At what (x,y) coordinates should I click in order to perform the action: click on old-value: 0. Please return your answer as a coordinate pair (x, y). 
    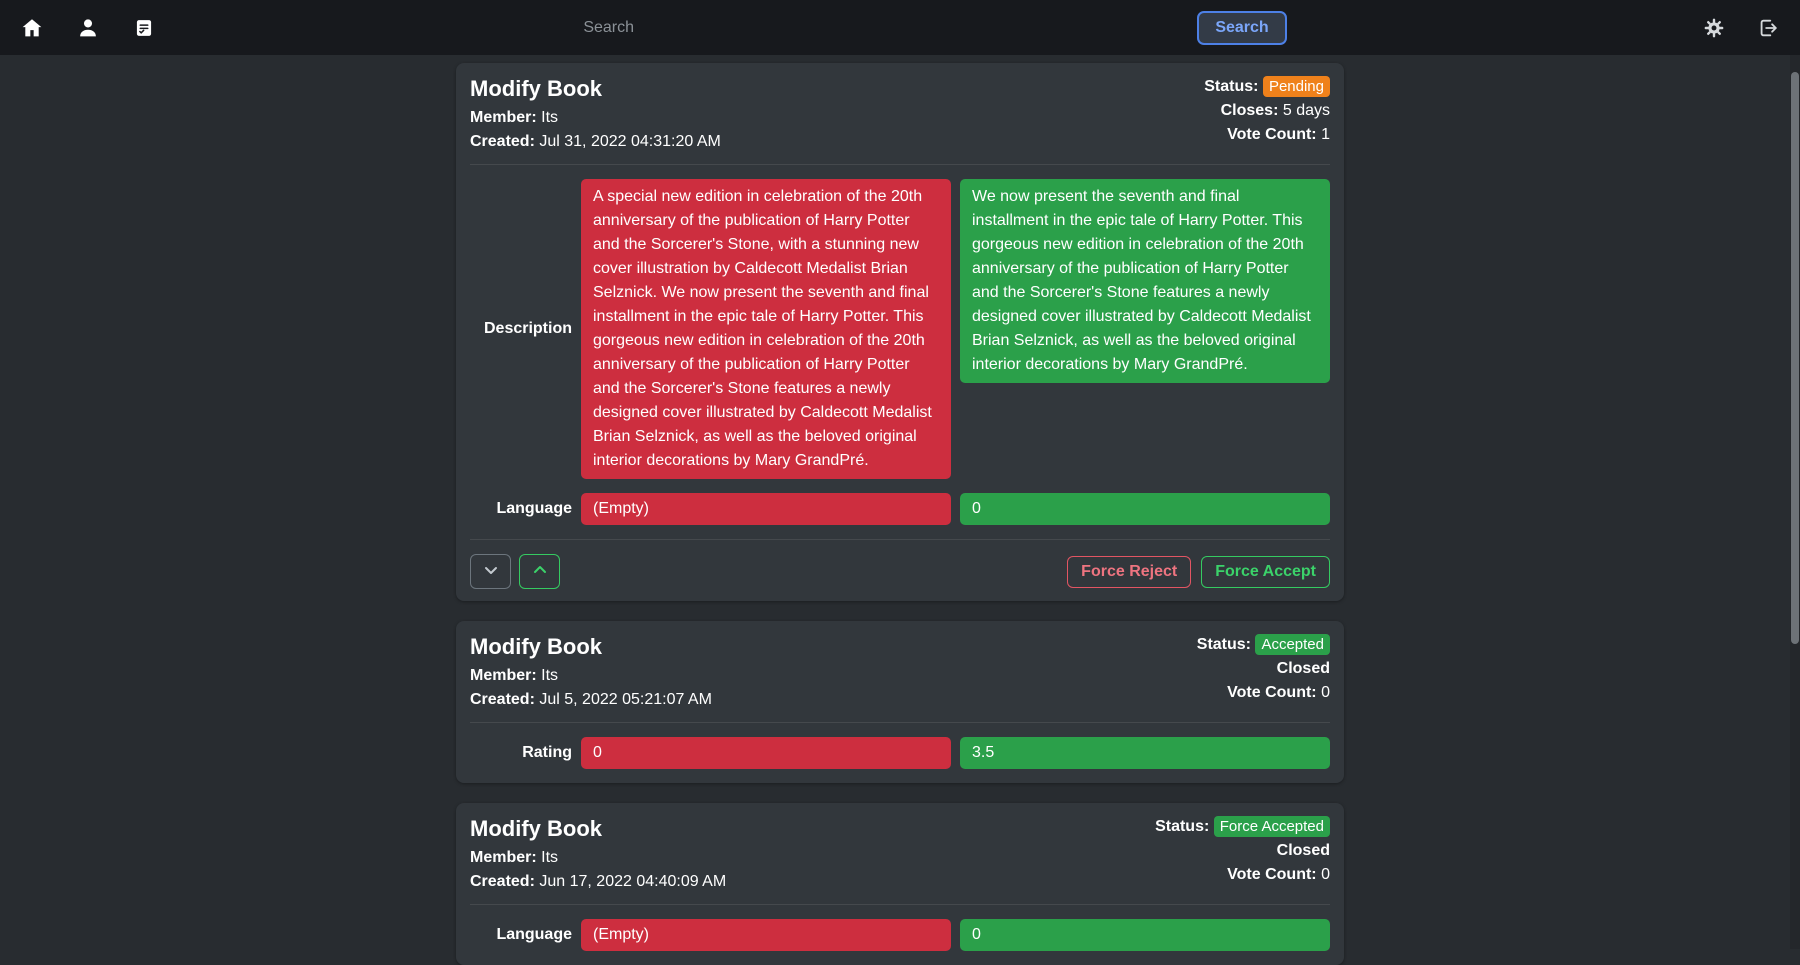
    Looking at the image, I should click on (766, 753).